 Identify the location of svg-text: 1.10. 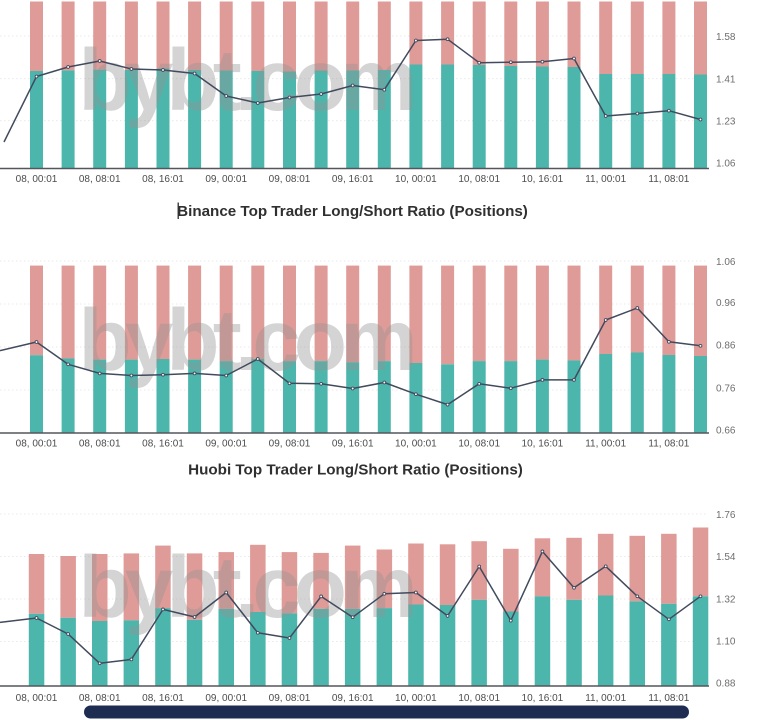
(726, 642).